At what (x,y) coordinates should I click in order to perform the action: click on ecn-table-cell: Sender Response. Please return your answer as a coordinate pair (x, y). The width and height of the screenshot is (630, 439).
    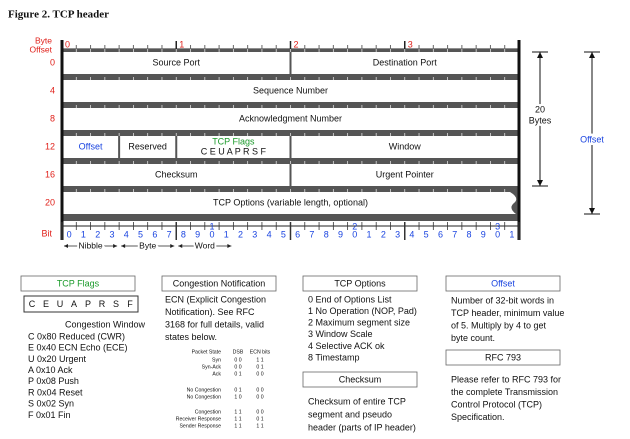
    Looking at the image, I should click on (200, 426).